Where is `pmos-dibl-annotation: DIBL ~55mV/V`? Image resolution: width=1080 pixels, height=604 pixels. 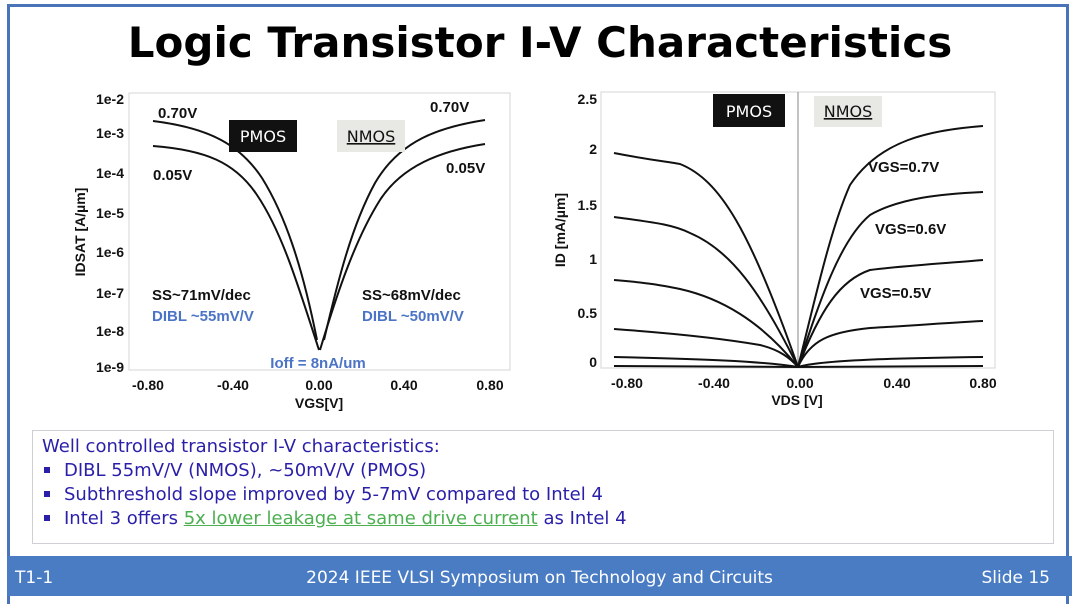
pmos-dibl-annotation: DIBL ~55mV/V is located at coordinates (203, 316).